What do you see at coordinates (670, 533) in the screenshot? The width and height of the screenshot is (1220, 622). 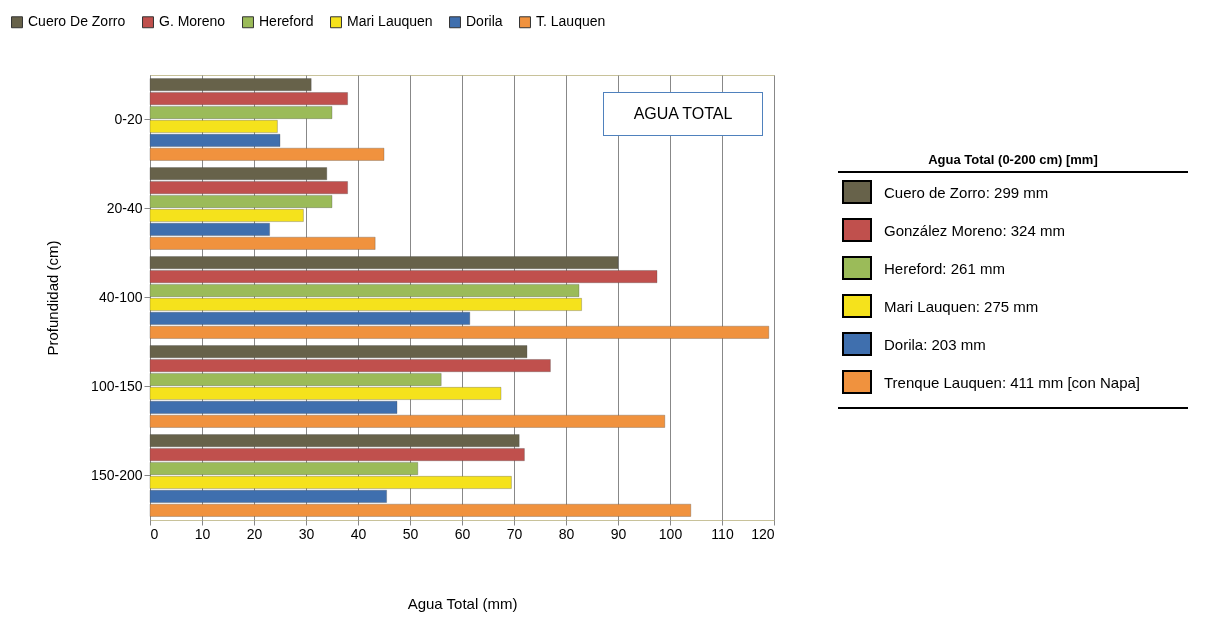 I see `x-tick-label: 100` at bounding box center [670, 533].